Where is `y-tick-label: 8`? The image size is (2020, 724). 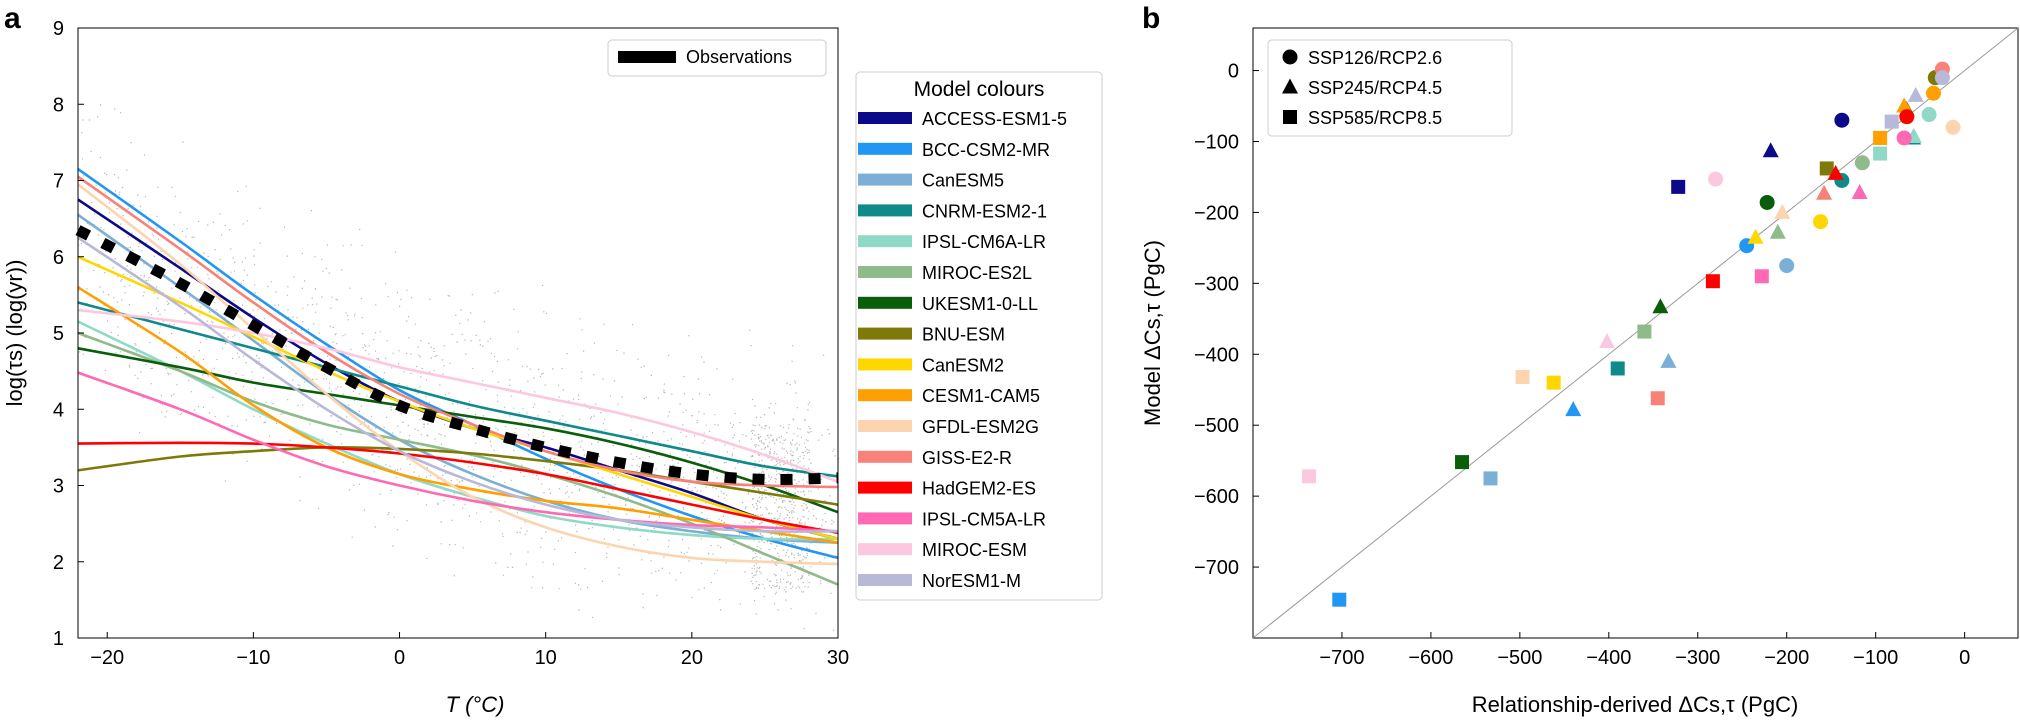
y-tick-label: 8 is located at coordinates (58, 105).